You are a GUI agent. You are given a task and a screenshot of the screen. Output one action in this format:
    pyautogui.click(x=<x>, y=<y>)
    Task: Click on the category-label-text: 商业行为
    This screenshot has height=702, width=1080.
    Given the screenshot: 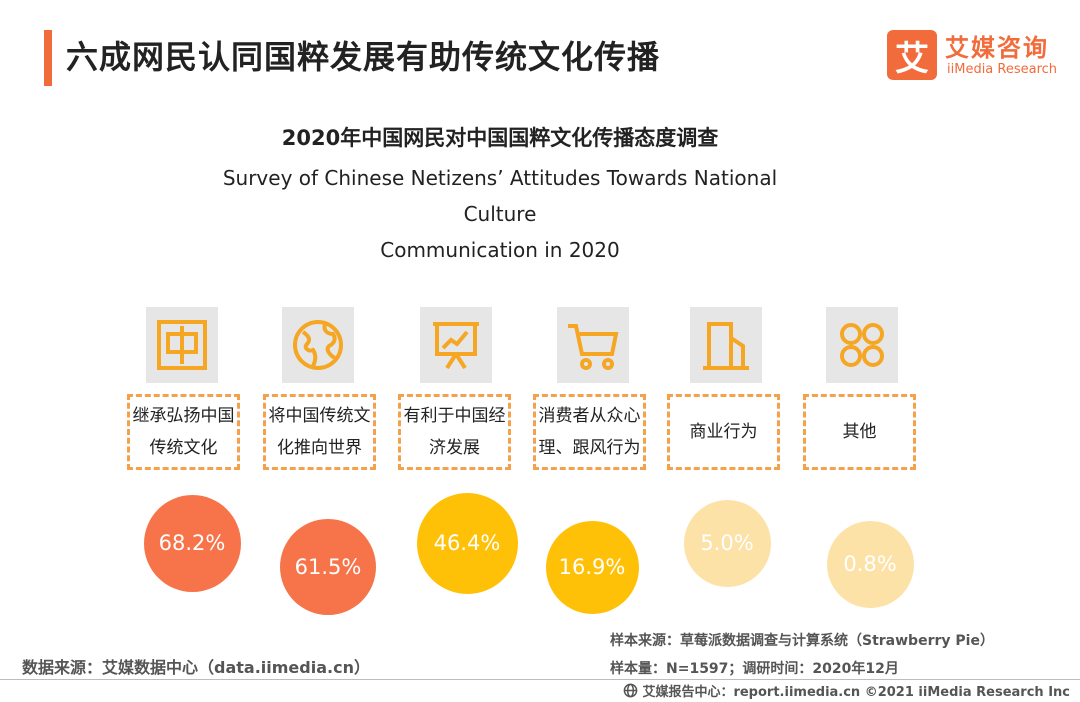 What is the action you would take?
    pyautogui.click(x=723, y=432)
    